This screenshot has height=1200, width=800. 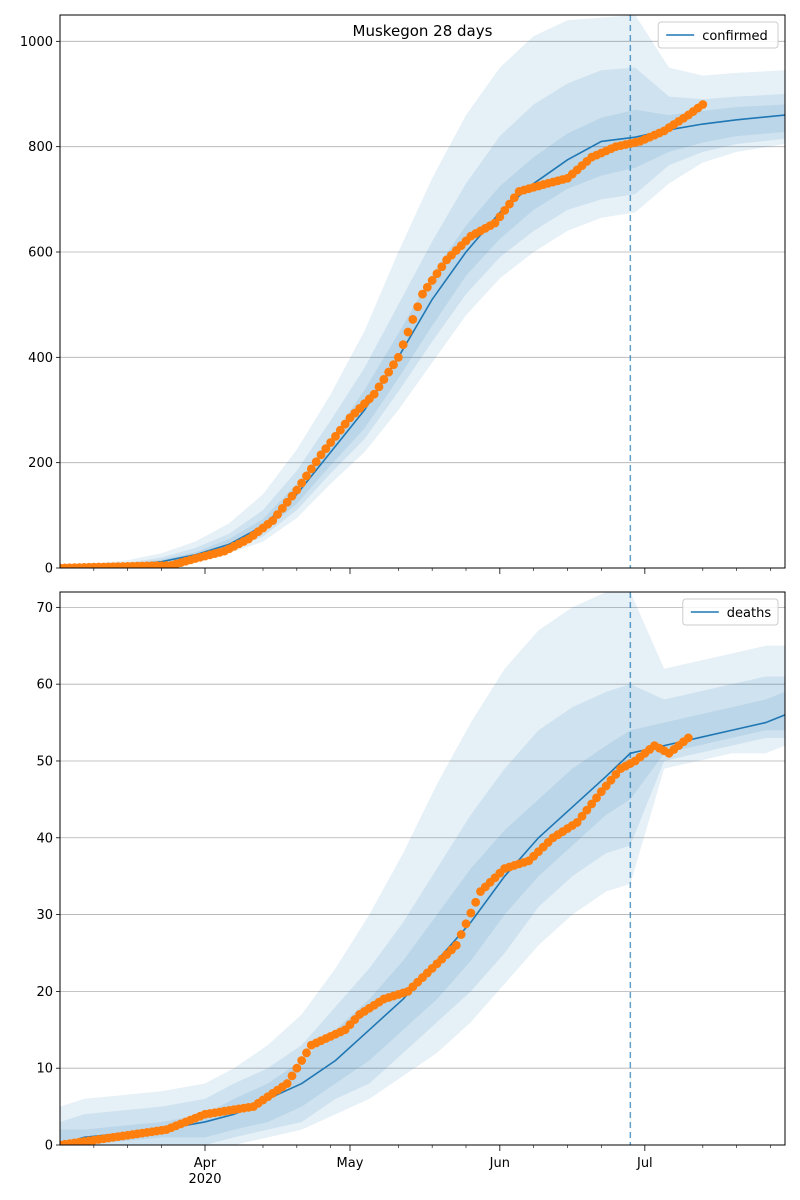 I want to click on y-tick-label: 40, so click(x=44, y=838).